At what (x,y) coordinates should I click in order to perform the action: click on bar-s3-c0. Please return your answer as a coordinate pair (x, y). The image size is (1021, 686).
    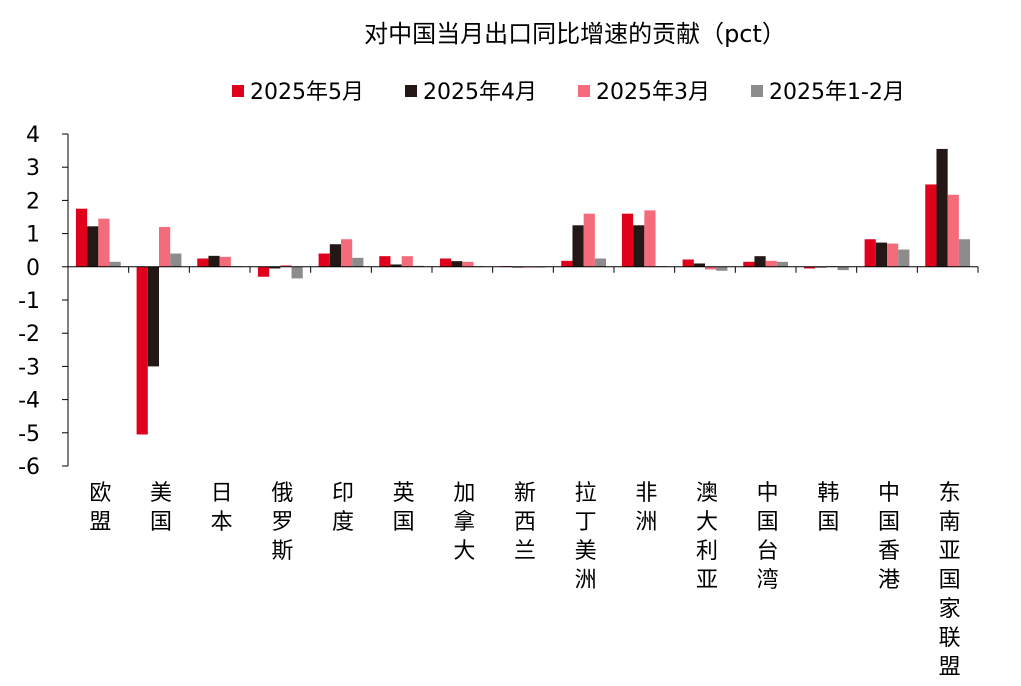
    Looking at the image, I should click on (115, 264).